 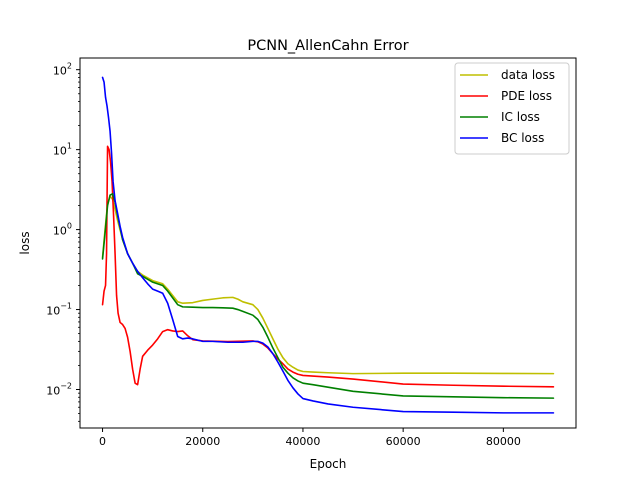 I want to click on legend-label: IC loss, so click(x=520, y=117).